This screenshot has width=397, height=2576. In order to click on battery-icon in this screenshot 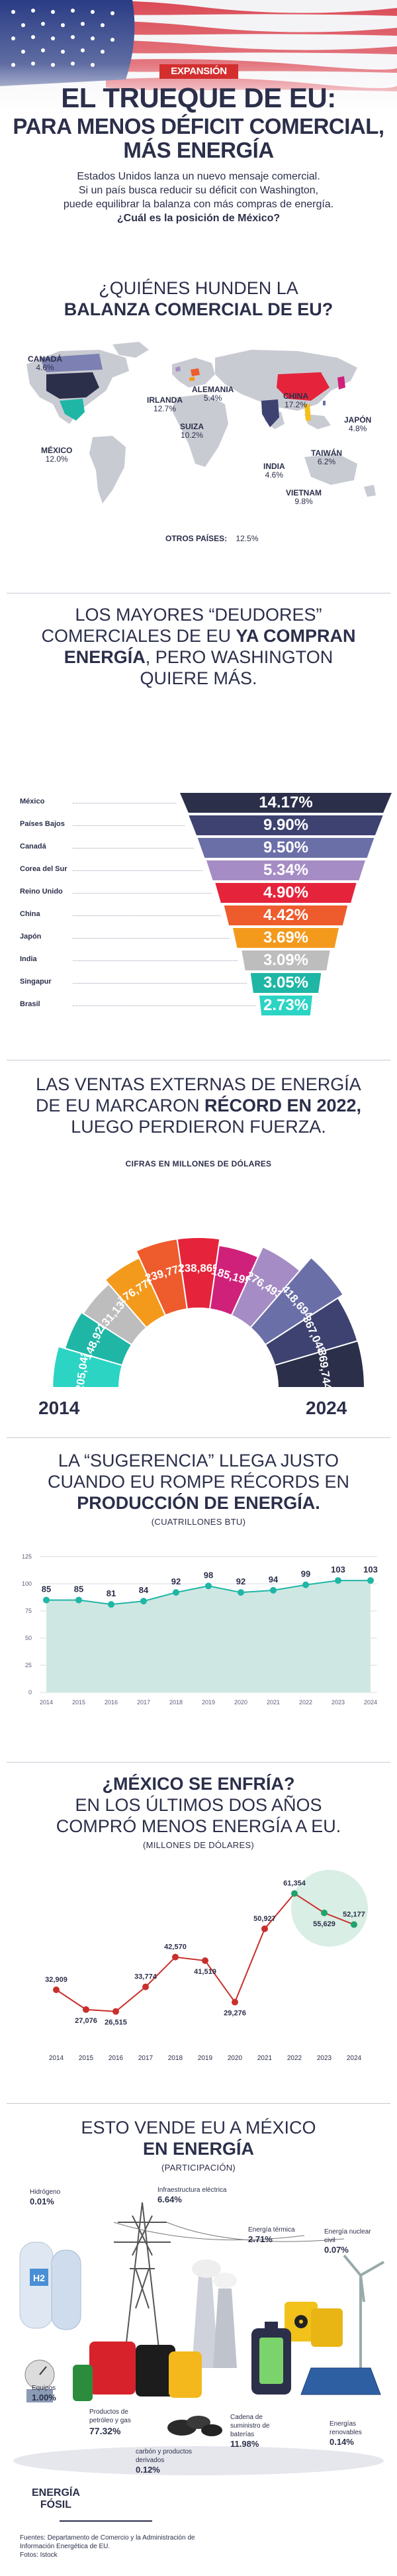, I will do `click(271, 2358)`.